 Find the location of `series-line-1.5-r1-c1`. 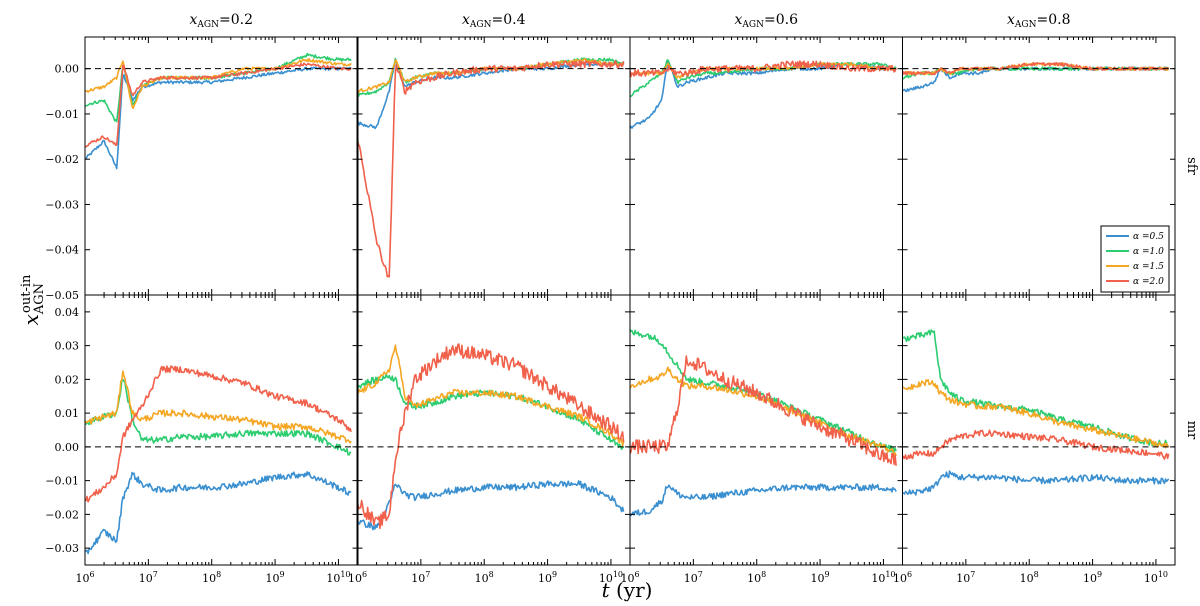

series-line-1.5-r1-c1 is located at coordinates (491, 395).